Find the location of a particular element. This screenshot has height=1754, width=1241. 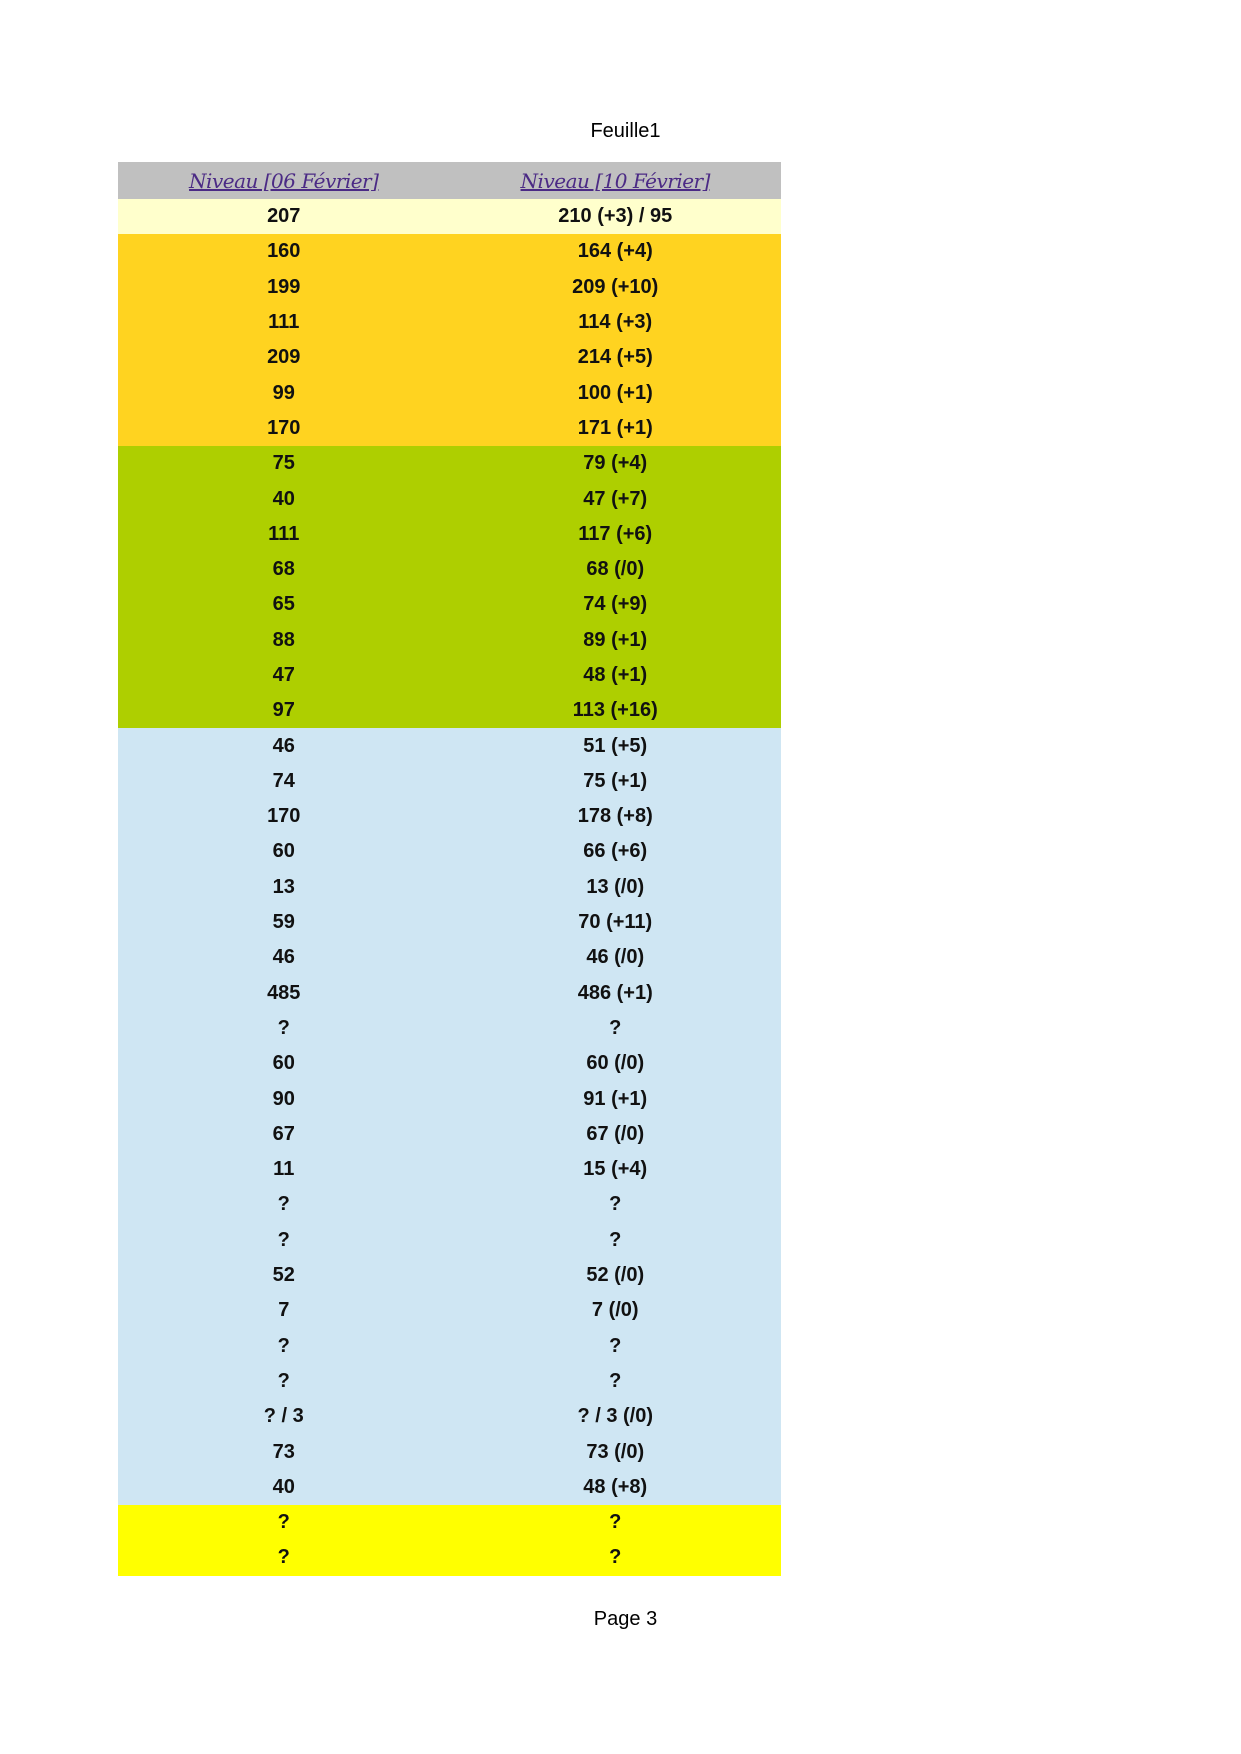

table-row: 170 178 (+8) is located at coordinates (449, 817).